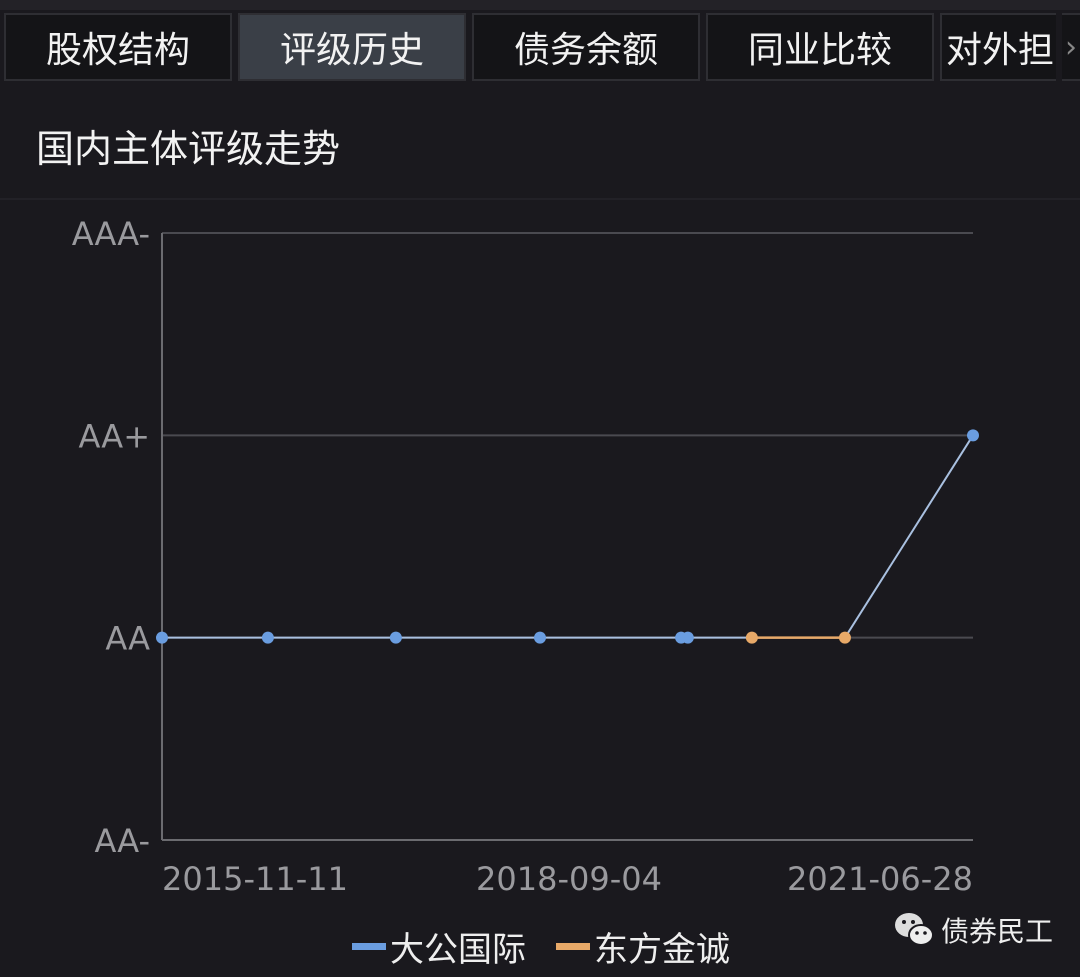 This screenshot has width=1080, height=977. Describe the element at coordinates (111, 234) in the screenshot. I see `y-tick-label: AAA-` at that location.